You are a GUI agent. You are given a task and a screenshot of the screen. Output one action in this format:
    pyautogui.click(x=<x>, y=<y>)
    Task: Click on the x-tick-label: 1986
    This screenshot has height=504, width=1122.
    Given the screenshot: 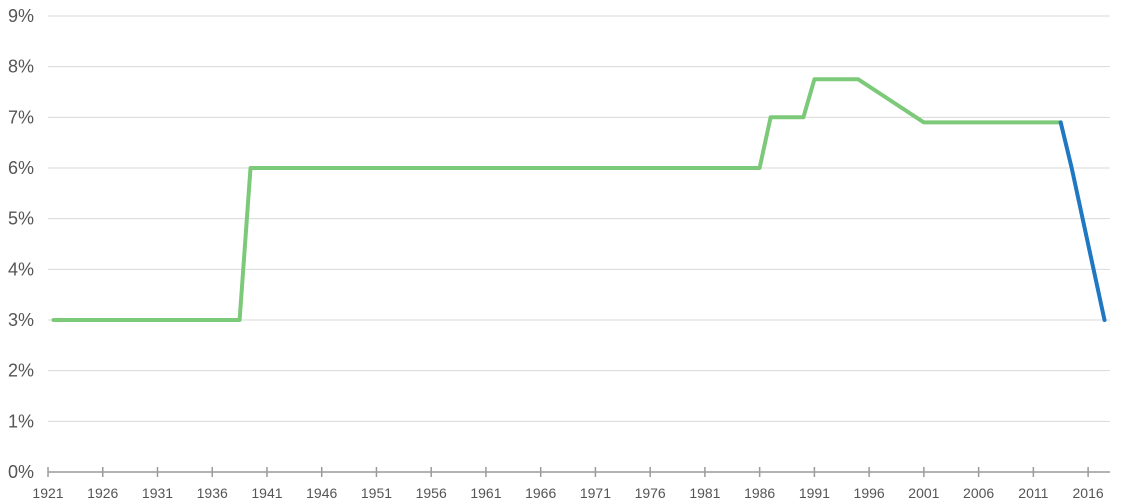 What is the action you would take?
    pyautogui.click(x=759, y=493)
    